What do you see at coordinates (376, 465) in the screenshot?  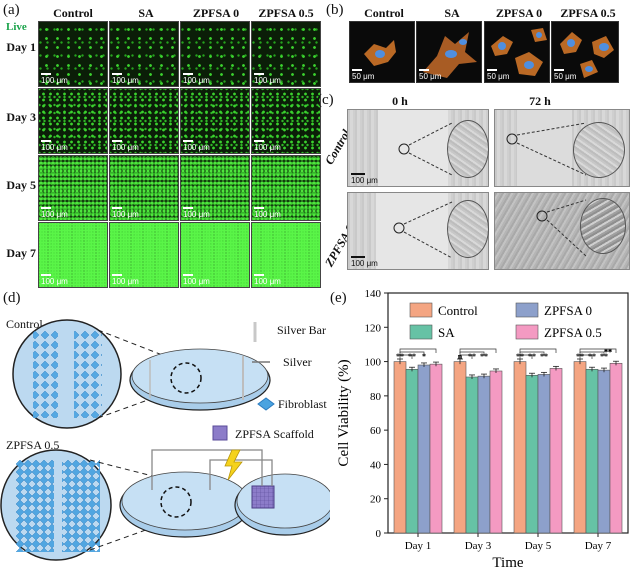 I see `y-tick-label: 40` at bounding box center [376, 465].